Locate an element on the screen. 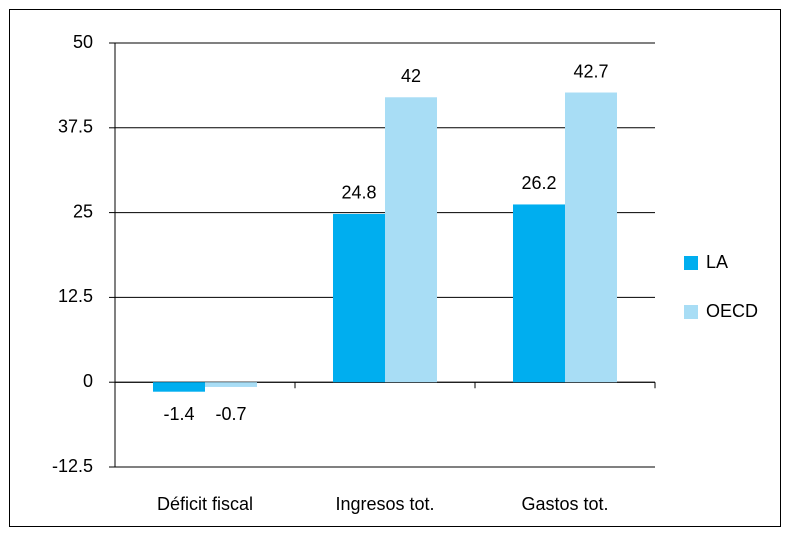  legend-label: LA is located at coordinates (717, 262).